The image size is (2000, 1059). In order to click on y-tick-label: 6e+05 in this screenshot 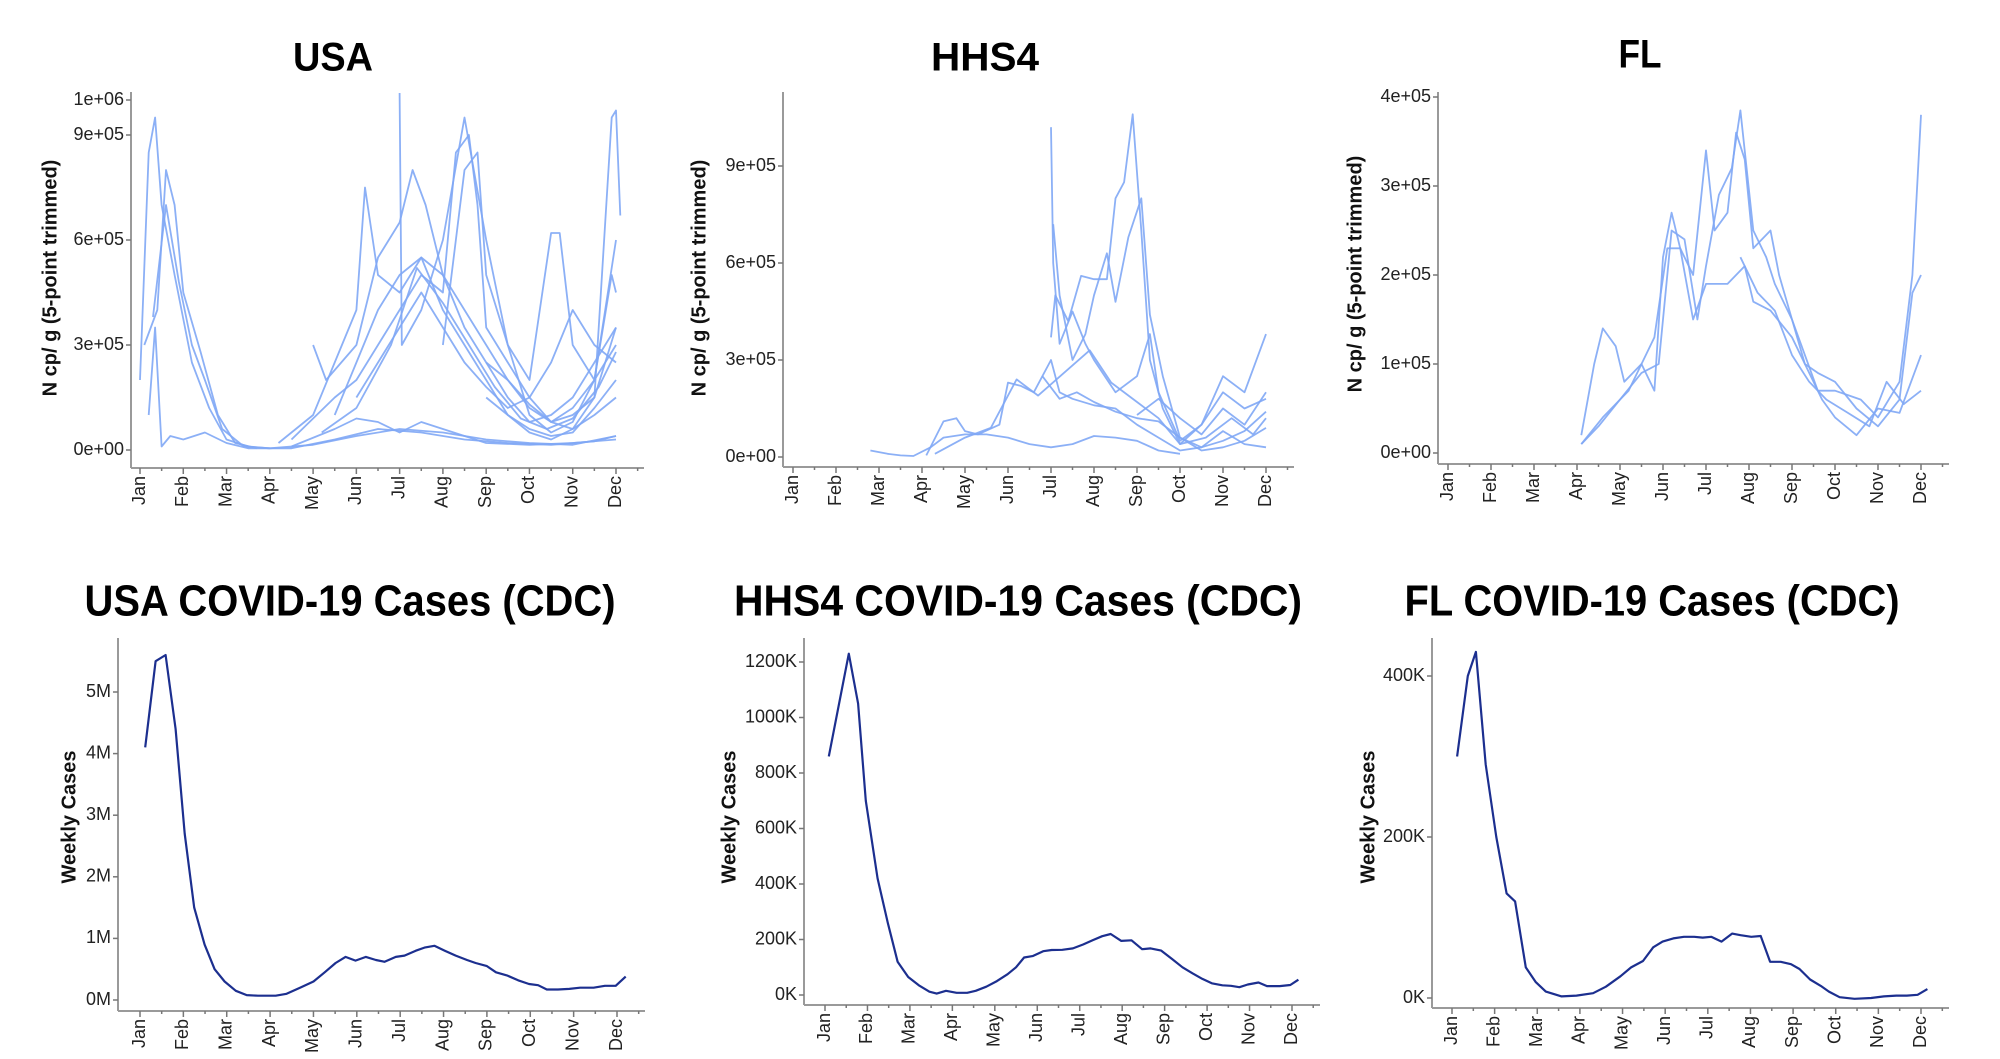, I will do `click(750, 262)`.